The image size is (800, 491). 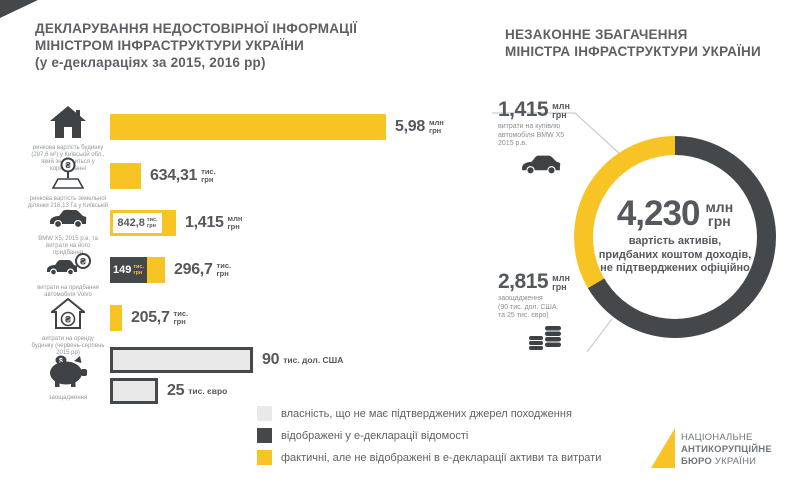 I want to click on nabu-logo-text: НАЦІОНАЛЬНЕ АНТИКОРУПЦІЙНЕ БЮРО УКРАЇНИ, so click(x=726, y=450).